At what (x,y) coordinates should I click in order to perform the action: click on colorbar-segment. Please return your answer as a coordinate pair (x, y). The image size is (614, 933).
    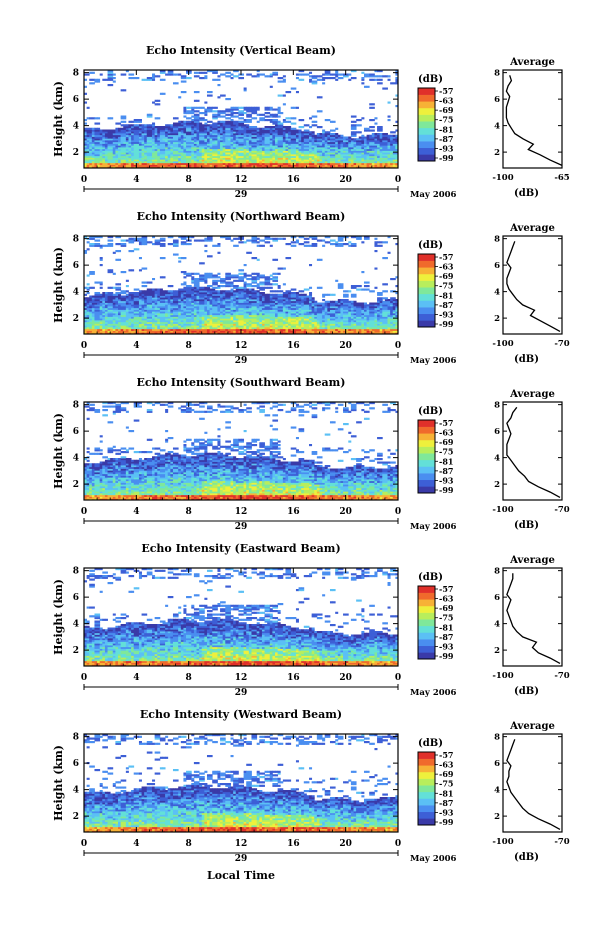
    Looking at the image, I should click on (426, 111).